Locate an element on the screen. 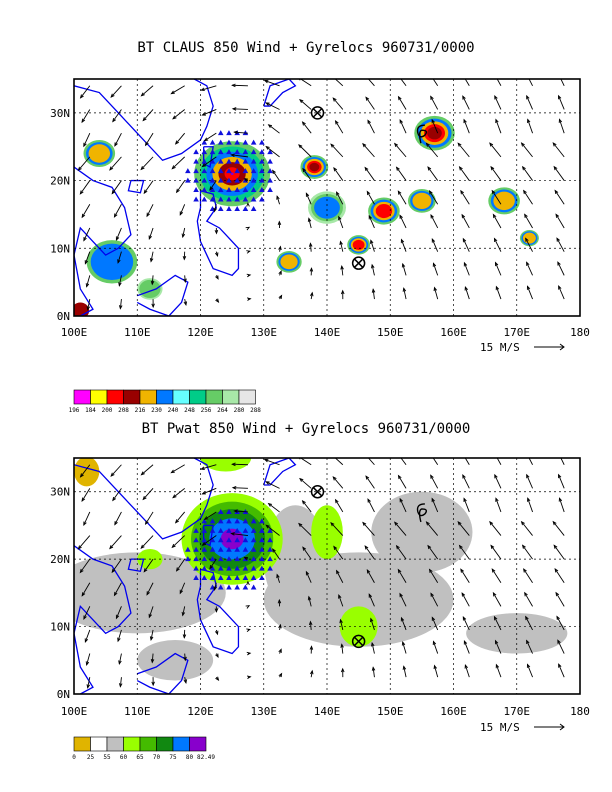 This screenshot has height=792, width=612. shade-blob is located at coordinates (226, 465).